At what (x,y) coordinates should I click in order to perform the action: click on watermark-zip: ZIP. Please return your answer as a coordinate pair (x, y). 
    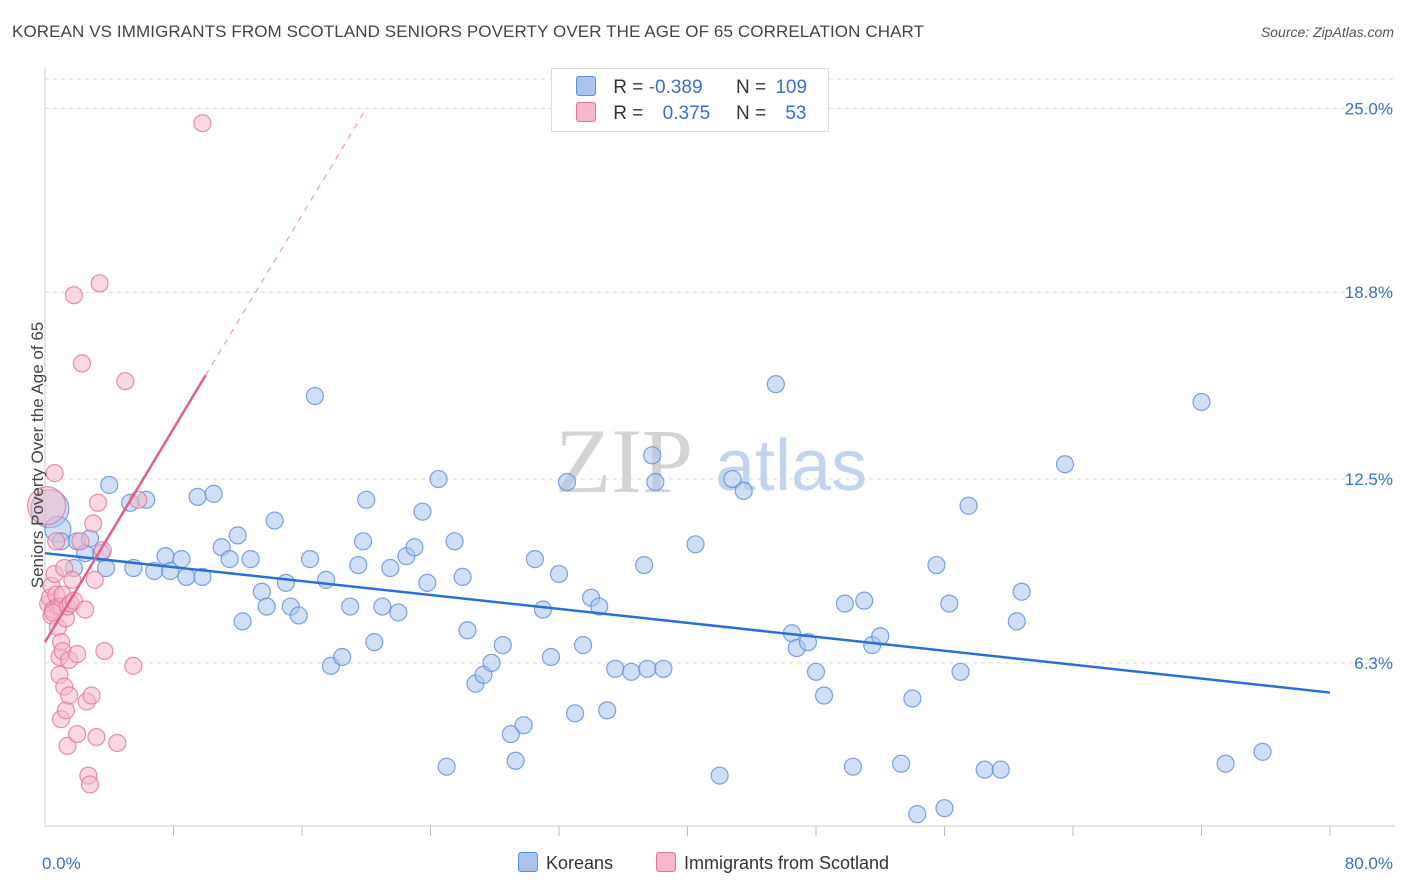
    Looking at the image, I should click on (624, 461).